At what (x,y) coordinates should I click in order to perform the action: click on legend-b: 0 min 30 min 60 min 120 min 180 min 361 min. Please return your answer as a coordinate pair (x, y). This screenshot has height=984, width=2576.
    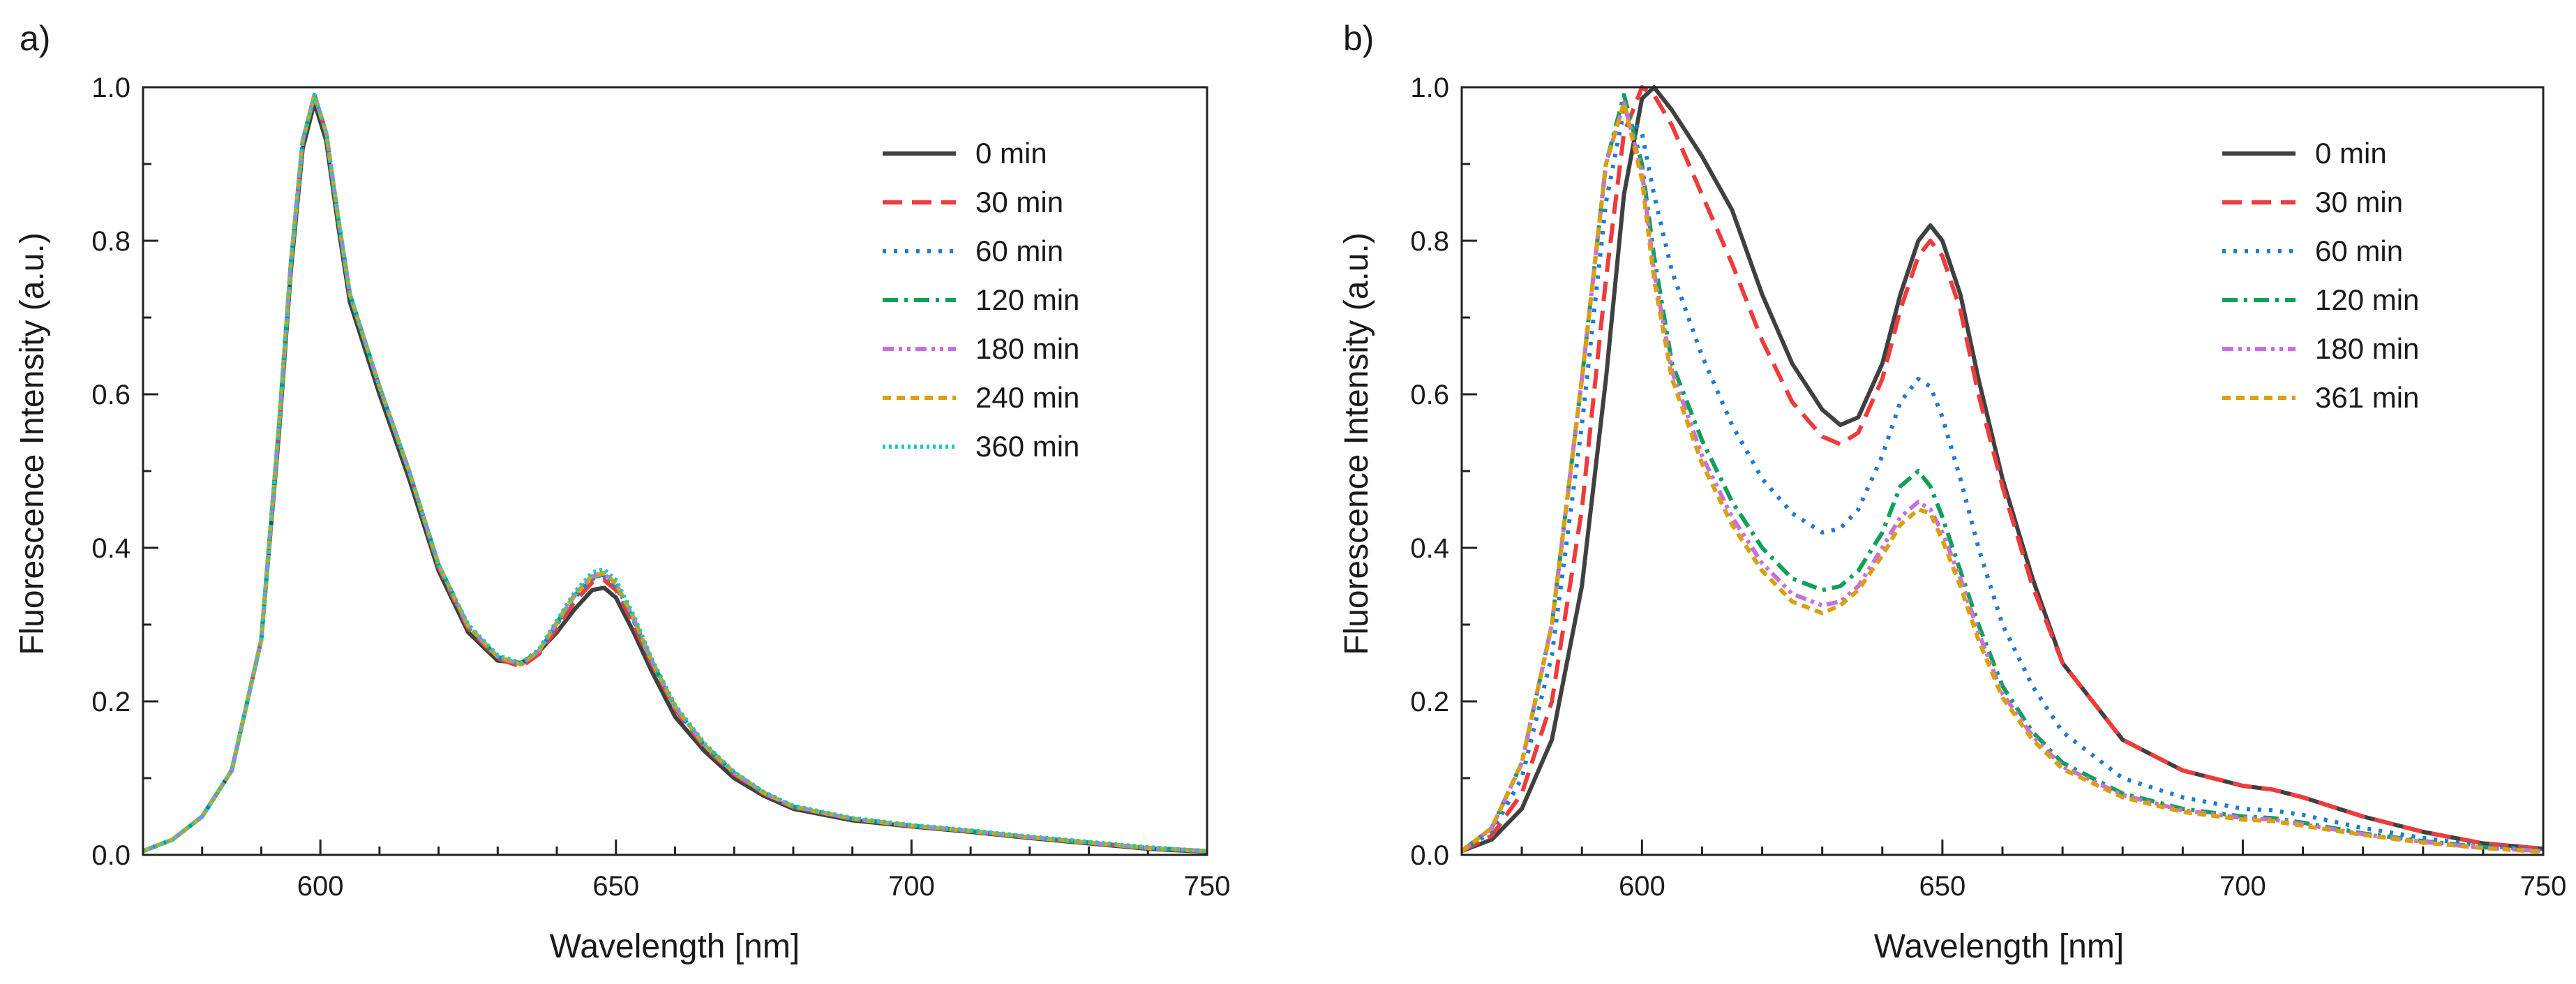
    Looking at the image, I should click on (2320, 275).